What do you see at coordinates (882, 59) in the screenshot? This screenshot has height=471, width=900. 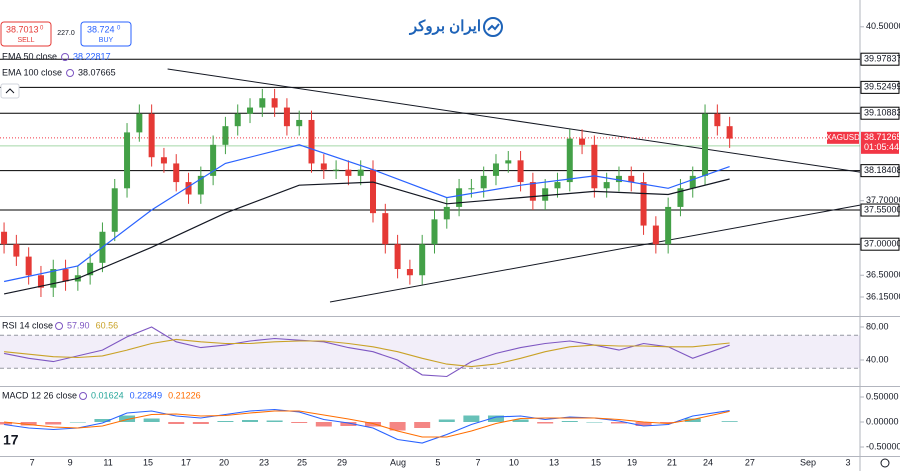 I see `level-label: 39.97837` at bounding box center [882, 59].